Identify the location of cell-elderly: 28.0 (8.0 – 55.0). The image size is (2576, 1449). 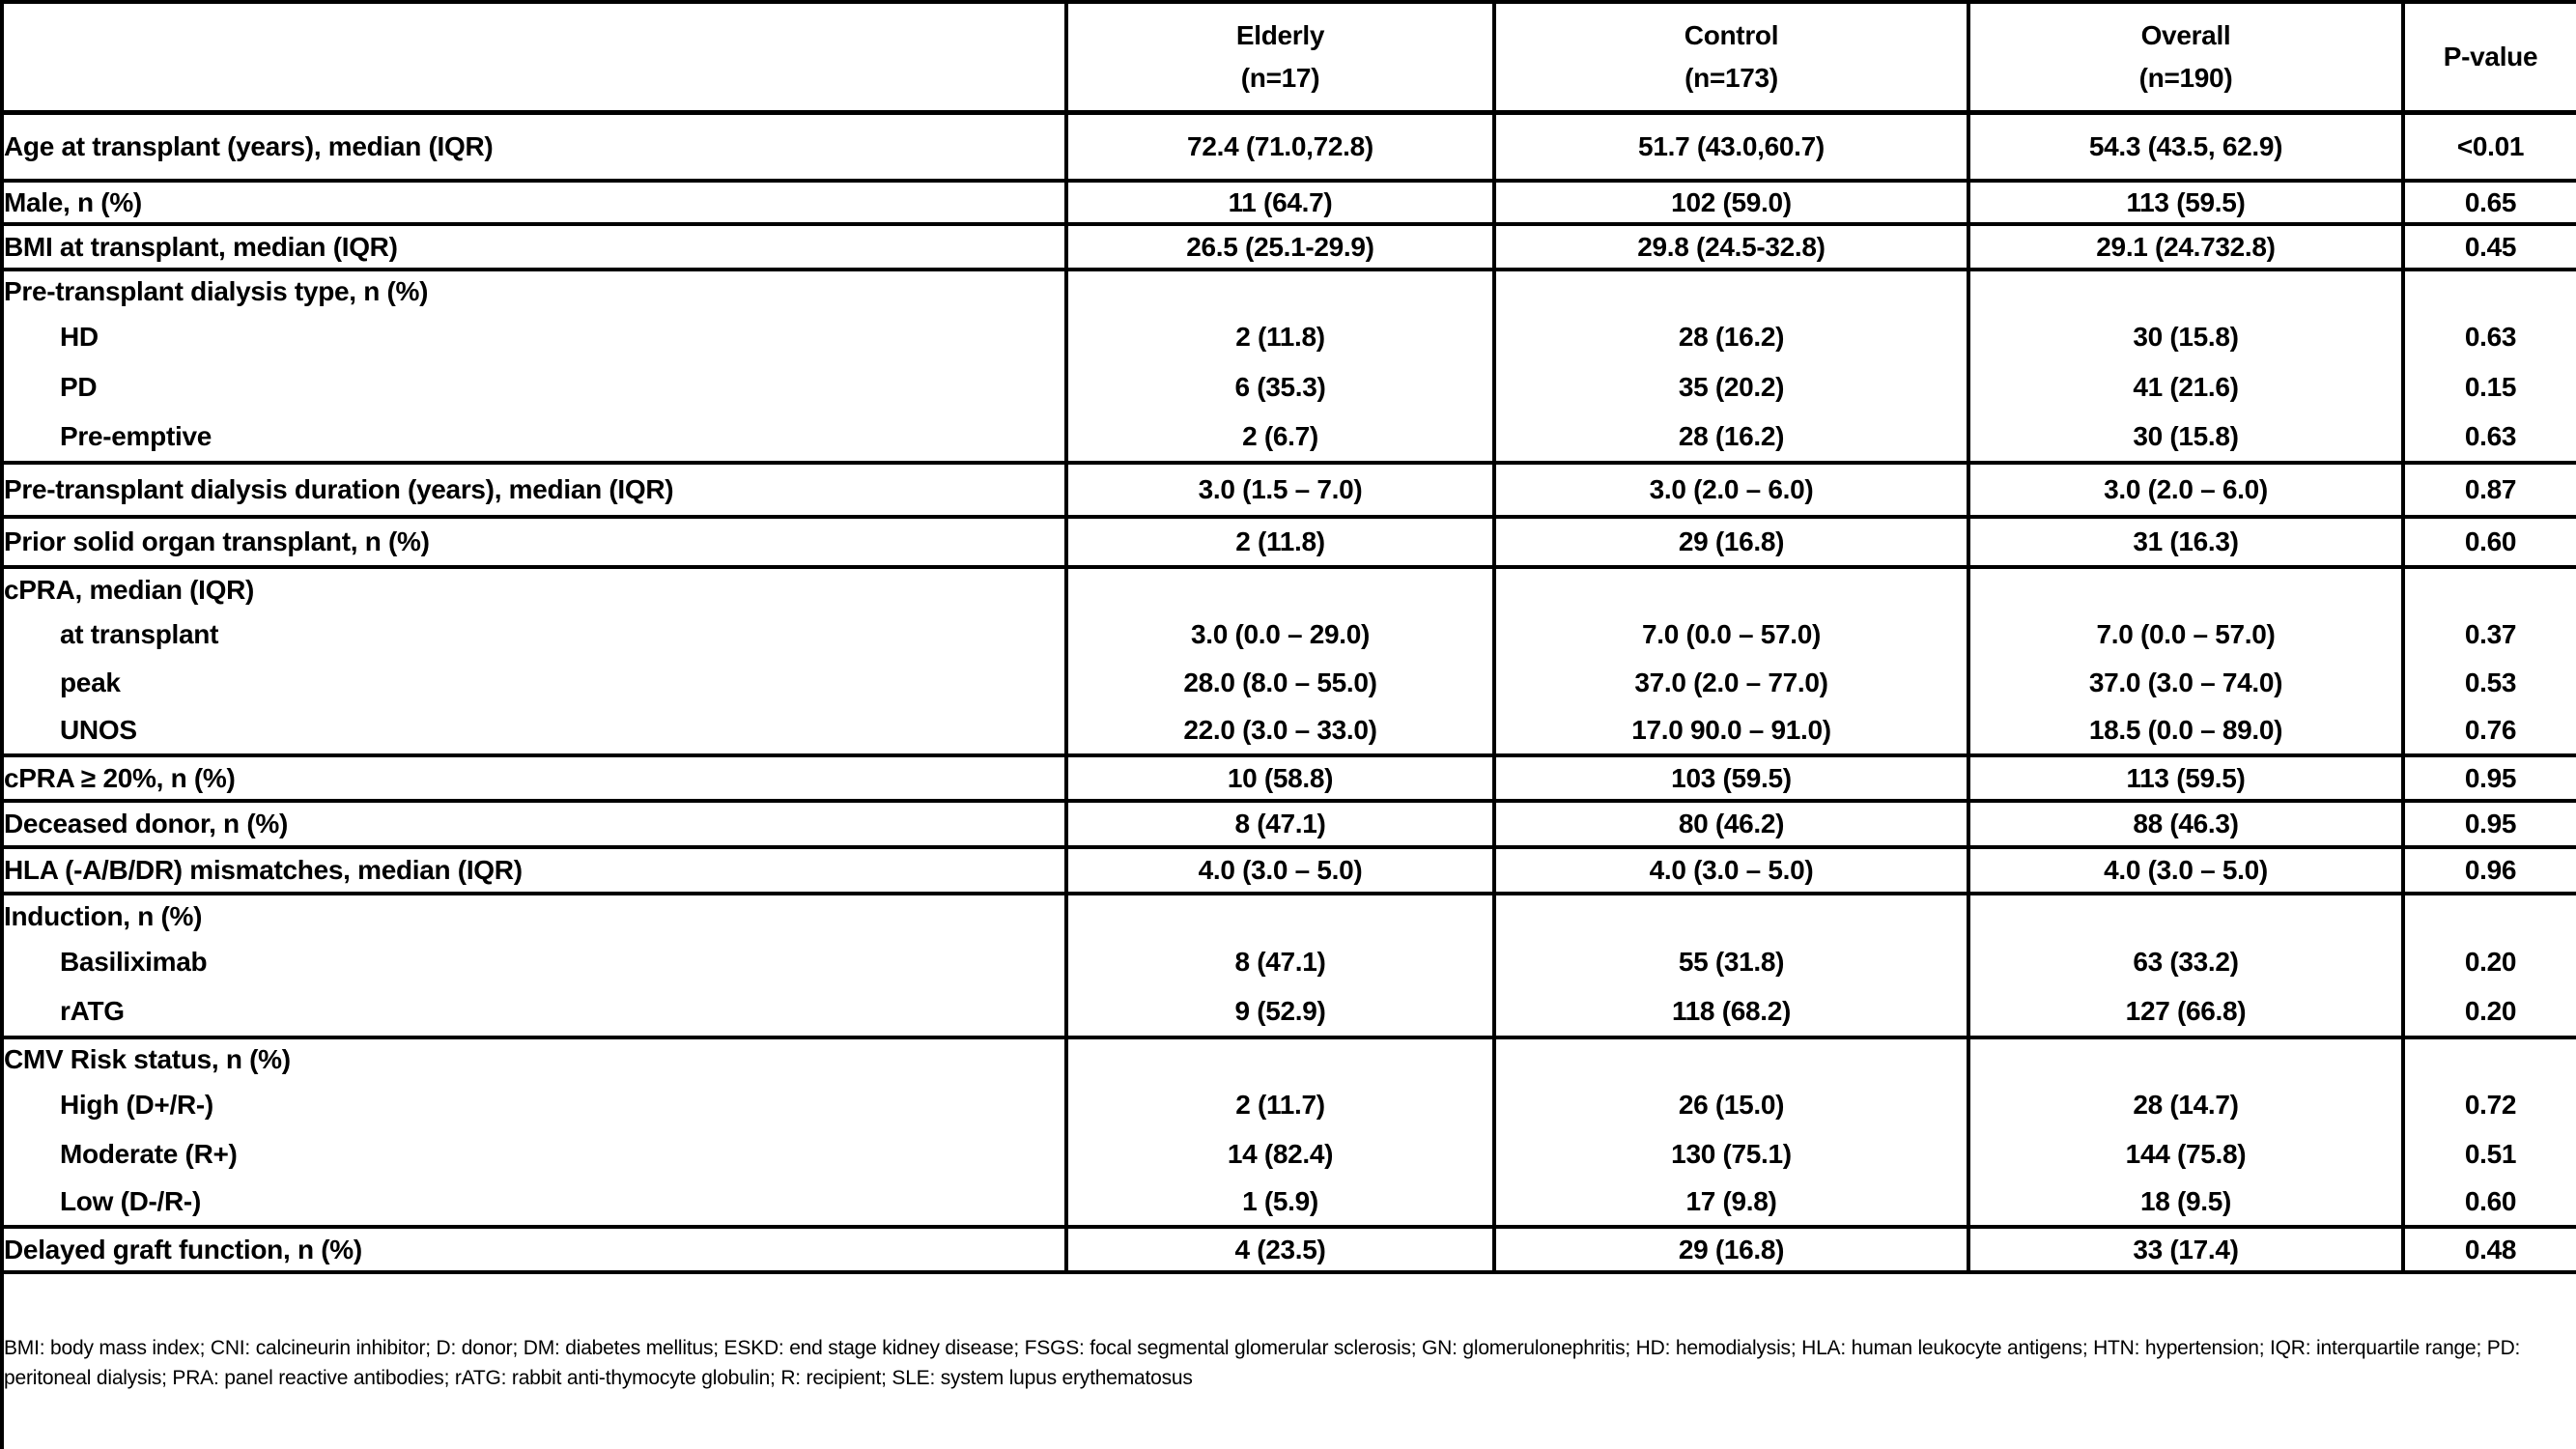
(1280, 683).